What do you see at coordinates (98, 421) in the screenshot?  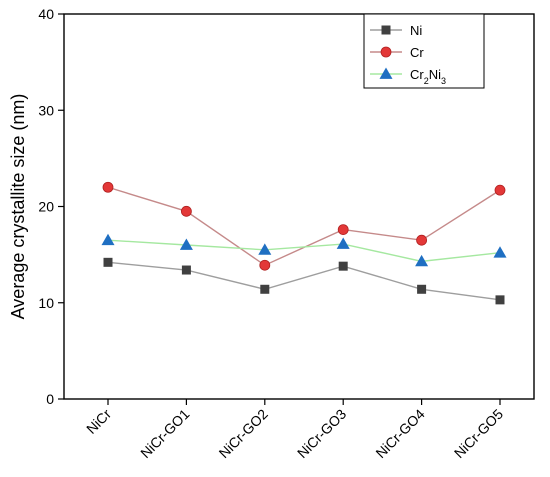 I see `x-tick-label: NiCr` at bounding box center [98, 421].